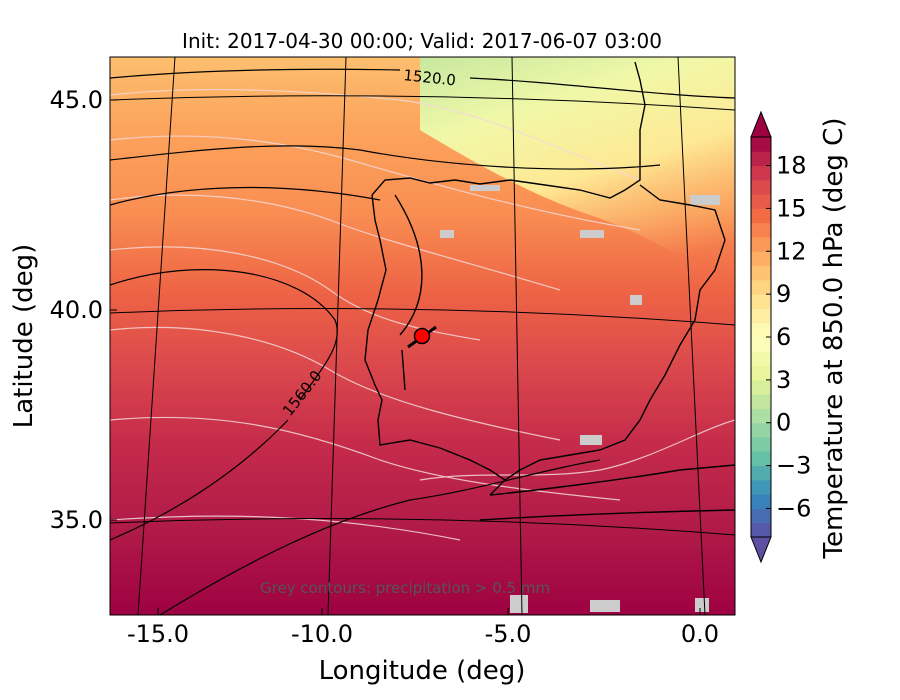 The width and height of the screenshot is (900, 700). Describe the element at coordinates (76, 520) in the screenshot. I see `y-tick-label: 35.0` at that location.